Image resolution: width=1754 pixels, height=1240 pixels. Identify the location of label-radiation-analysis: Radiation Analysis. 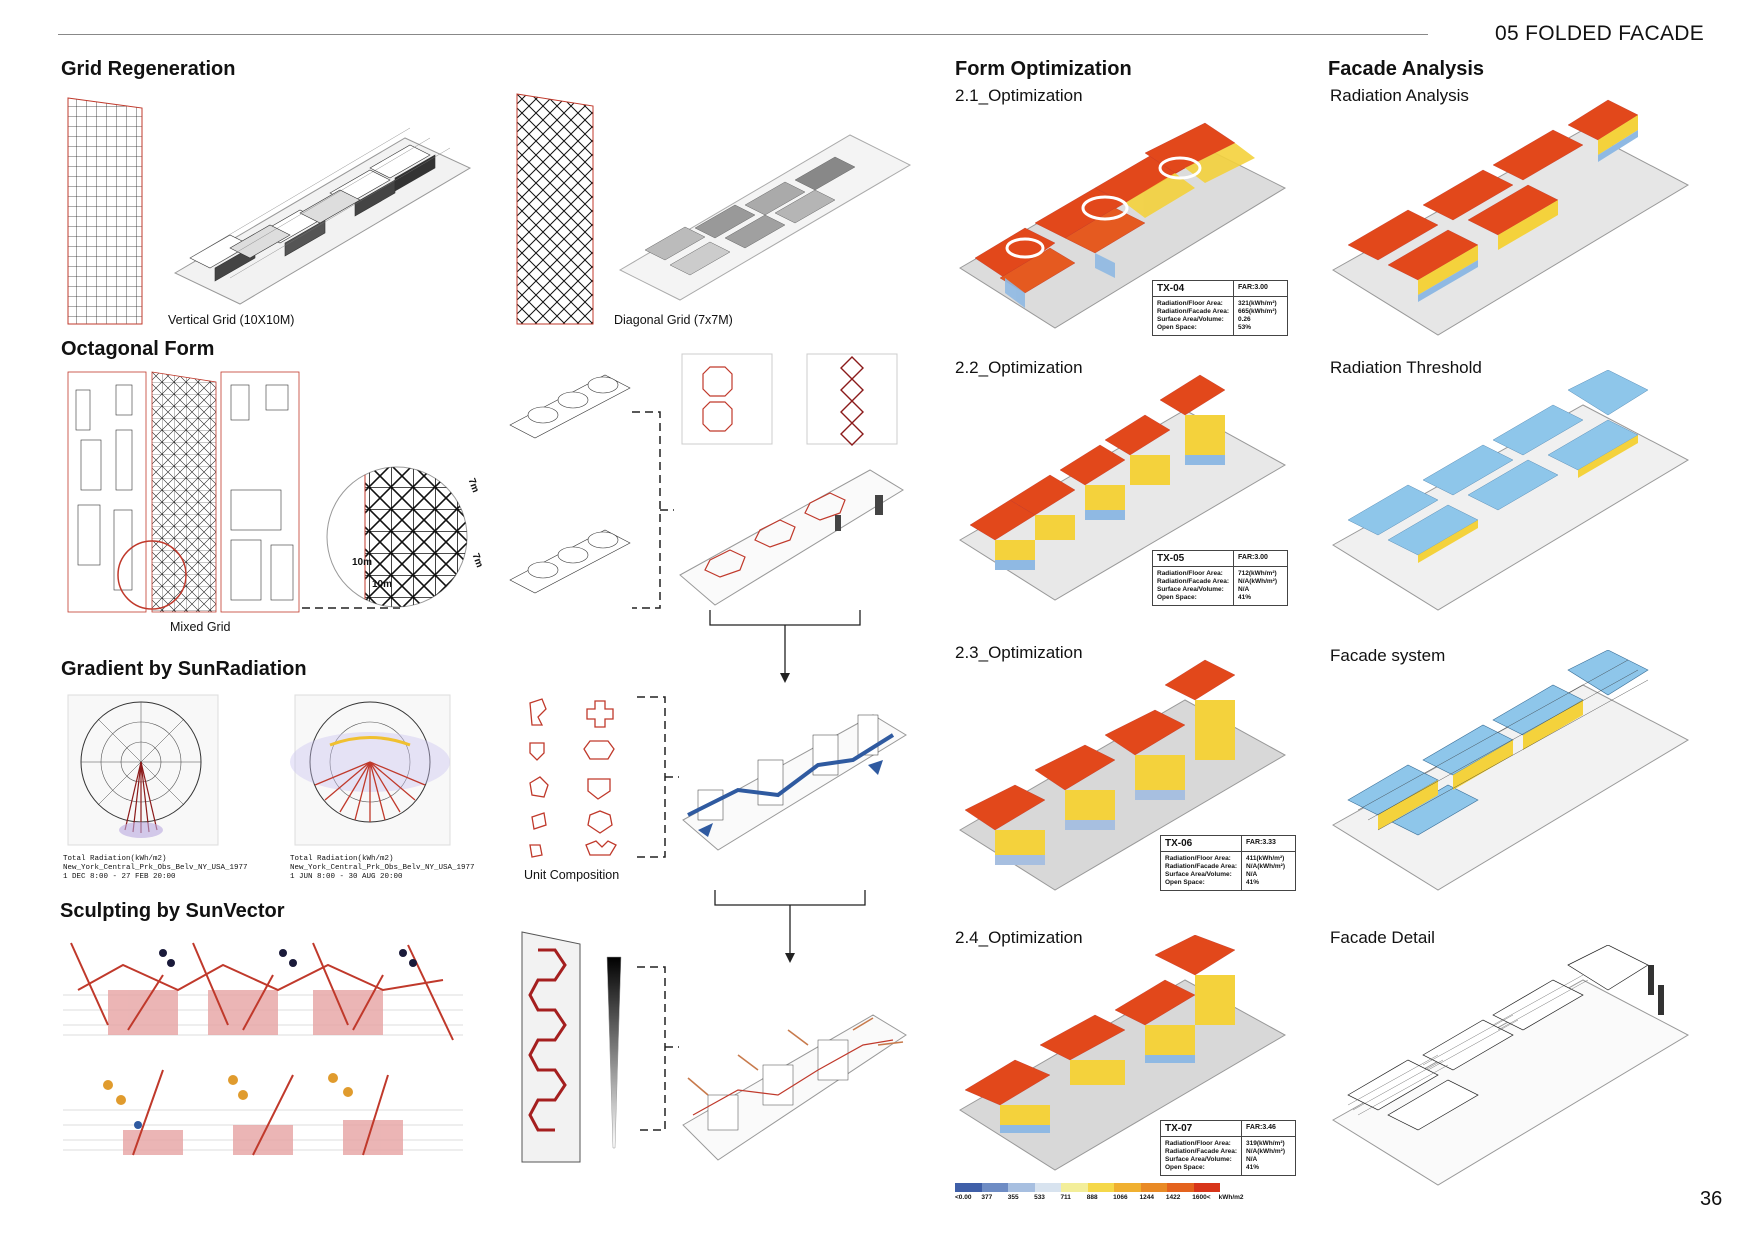
(1399, 95).